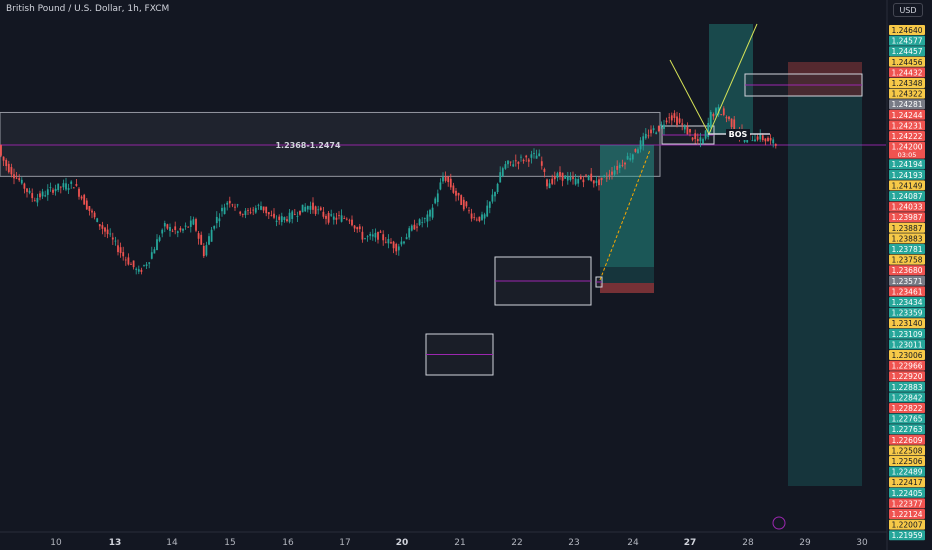 This screenshot has width=932, height=550. I want to click on price-tag-label: 1.22417, so click(906, 482).